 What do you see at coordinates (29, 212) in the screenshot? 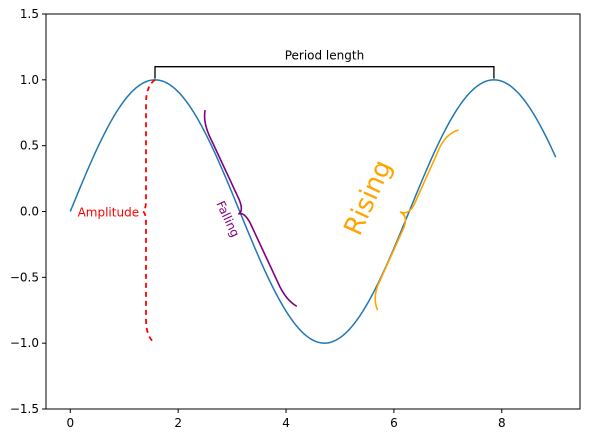
I see `y-tick-label: 0.0` at bounding box center [29, 212].